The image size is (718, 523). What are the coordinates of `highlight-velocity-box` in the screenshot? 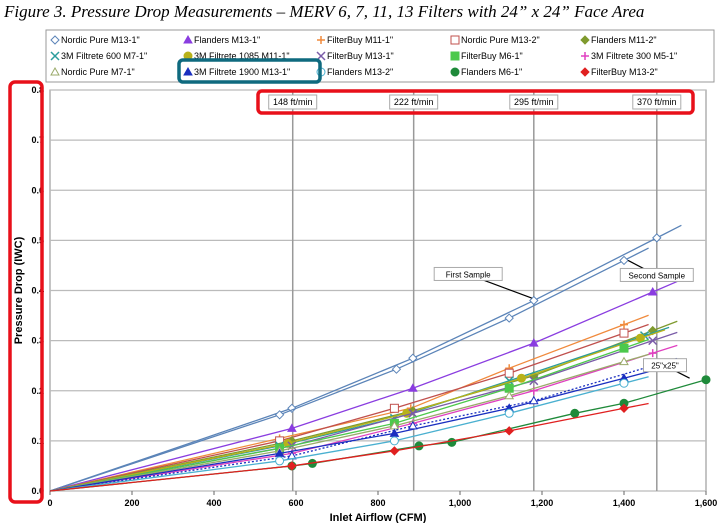 It's located at (475, 102).